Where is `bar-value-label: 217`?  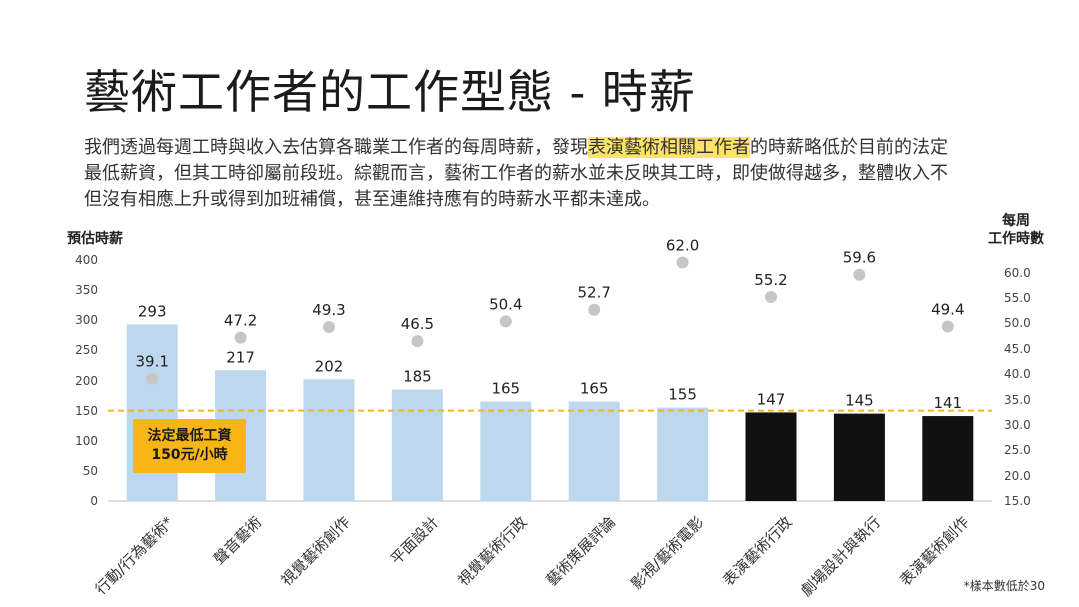
bar-value-label: 217 is located at coordinates (240, 357).